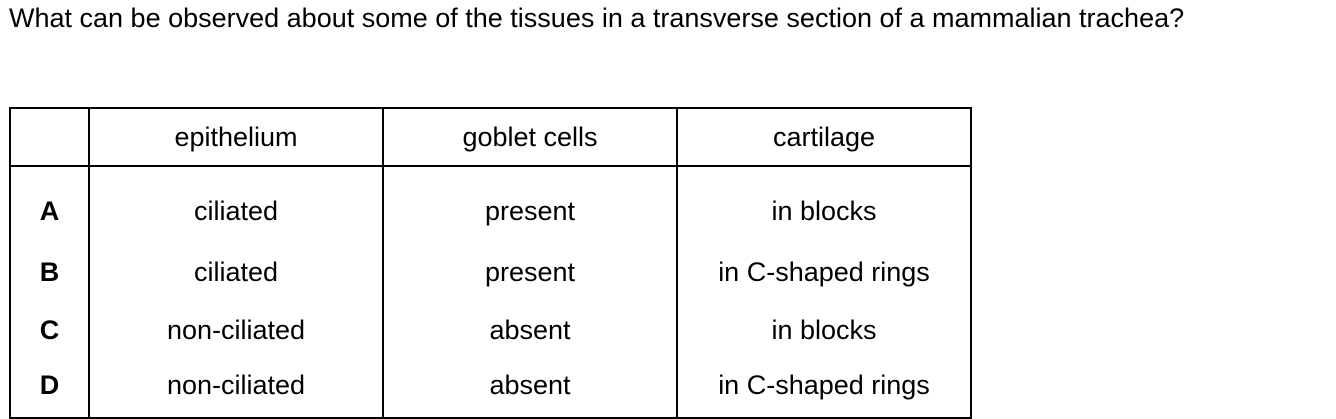  I want to click on option-label: C, so click(49, 330).